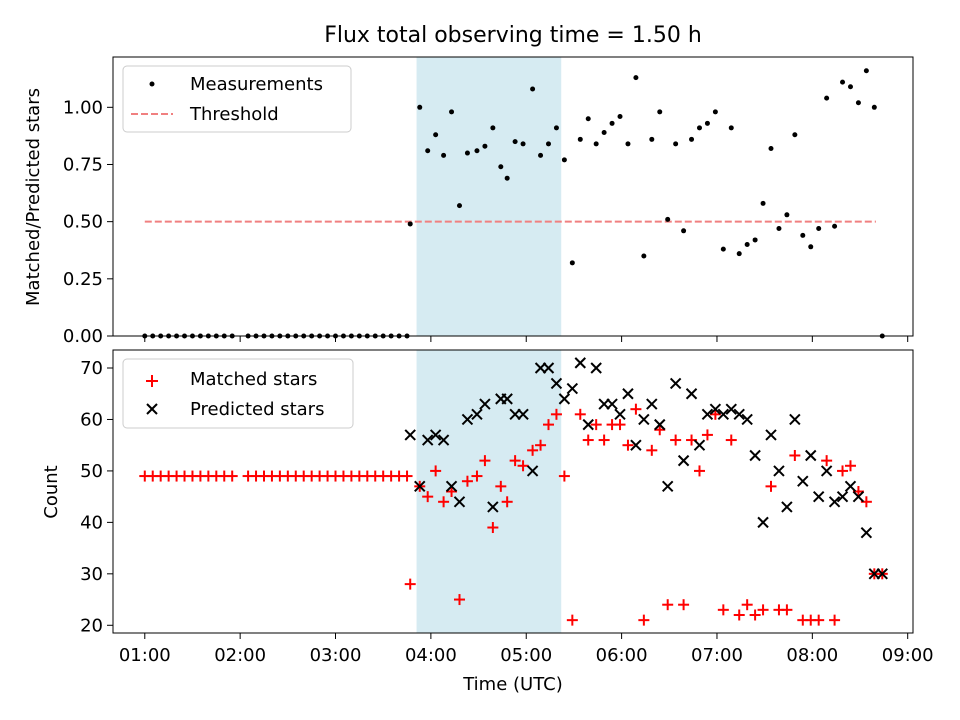  Describe the element at coordinates (83, 222) in the screenshot. I see `top-y-tick-label: 0.50` at that location.